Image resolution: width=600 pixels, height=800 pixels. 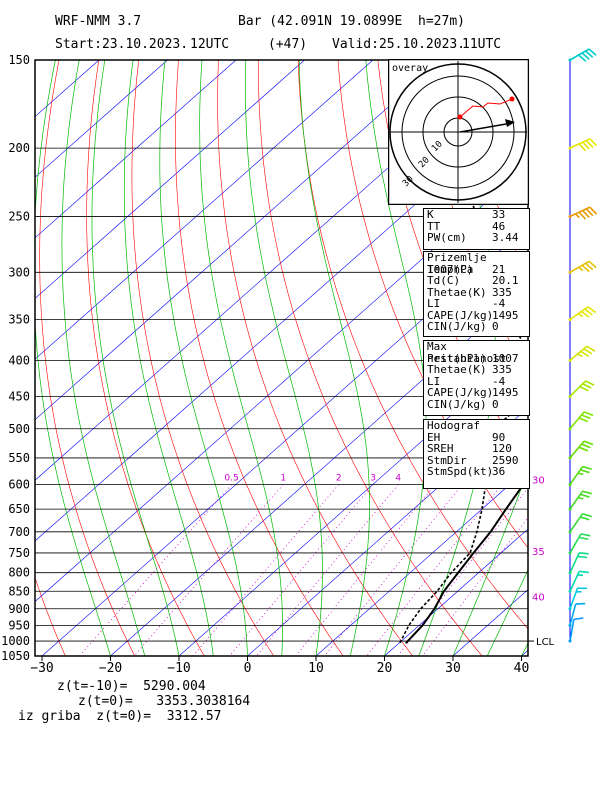 I want to click on moist-adiabat-line, so click(x=284, y=358).